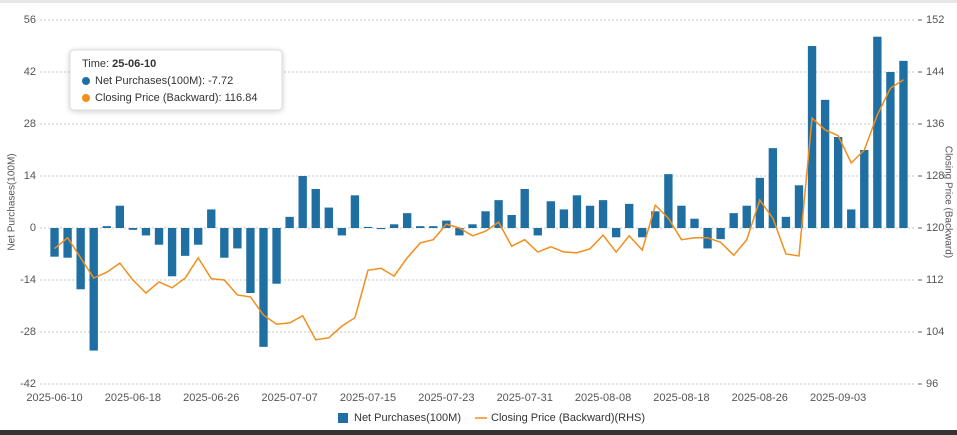 This screenshot has width=957, height=435. What do you see at coordinates (478, 432) in the screenshot?
I see `bottom-bar` at bounding box center [478, 432].